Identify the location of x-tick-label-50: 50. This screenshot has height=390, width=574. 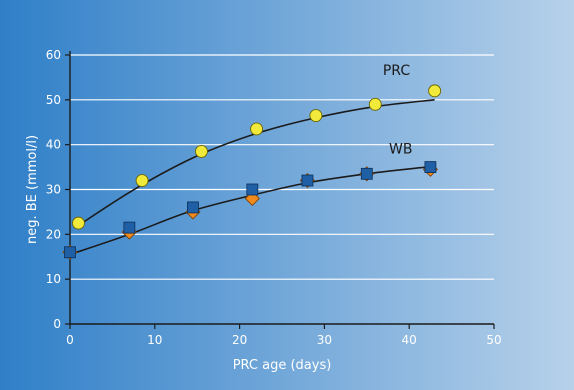
(493, 340).